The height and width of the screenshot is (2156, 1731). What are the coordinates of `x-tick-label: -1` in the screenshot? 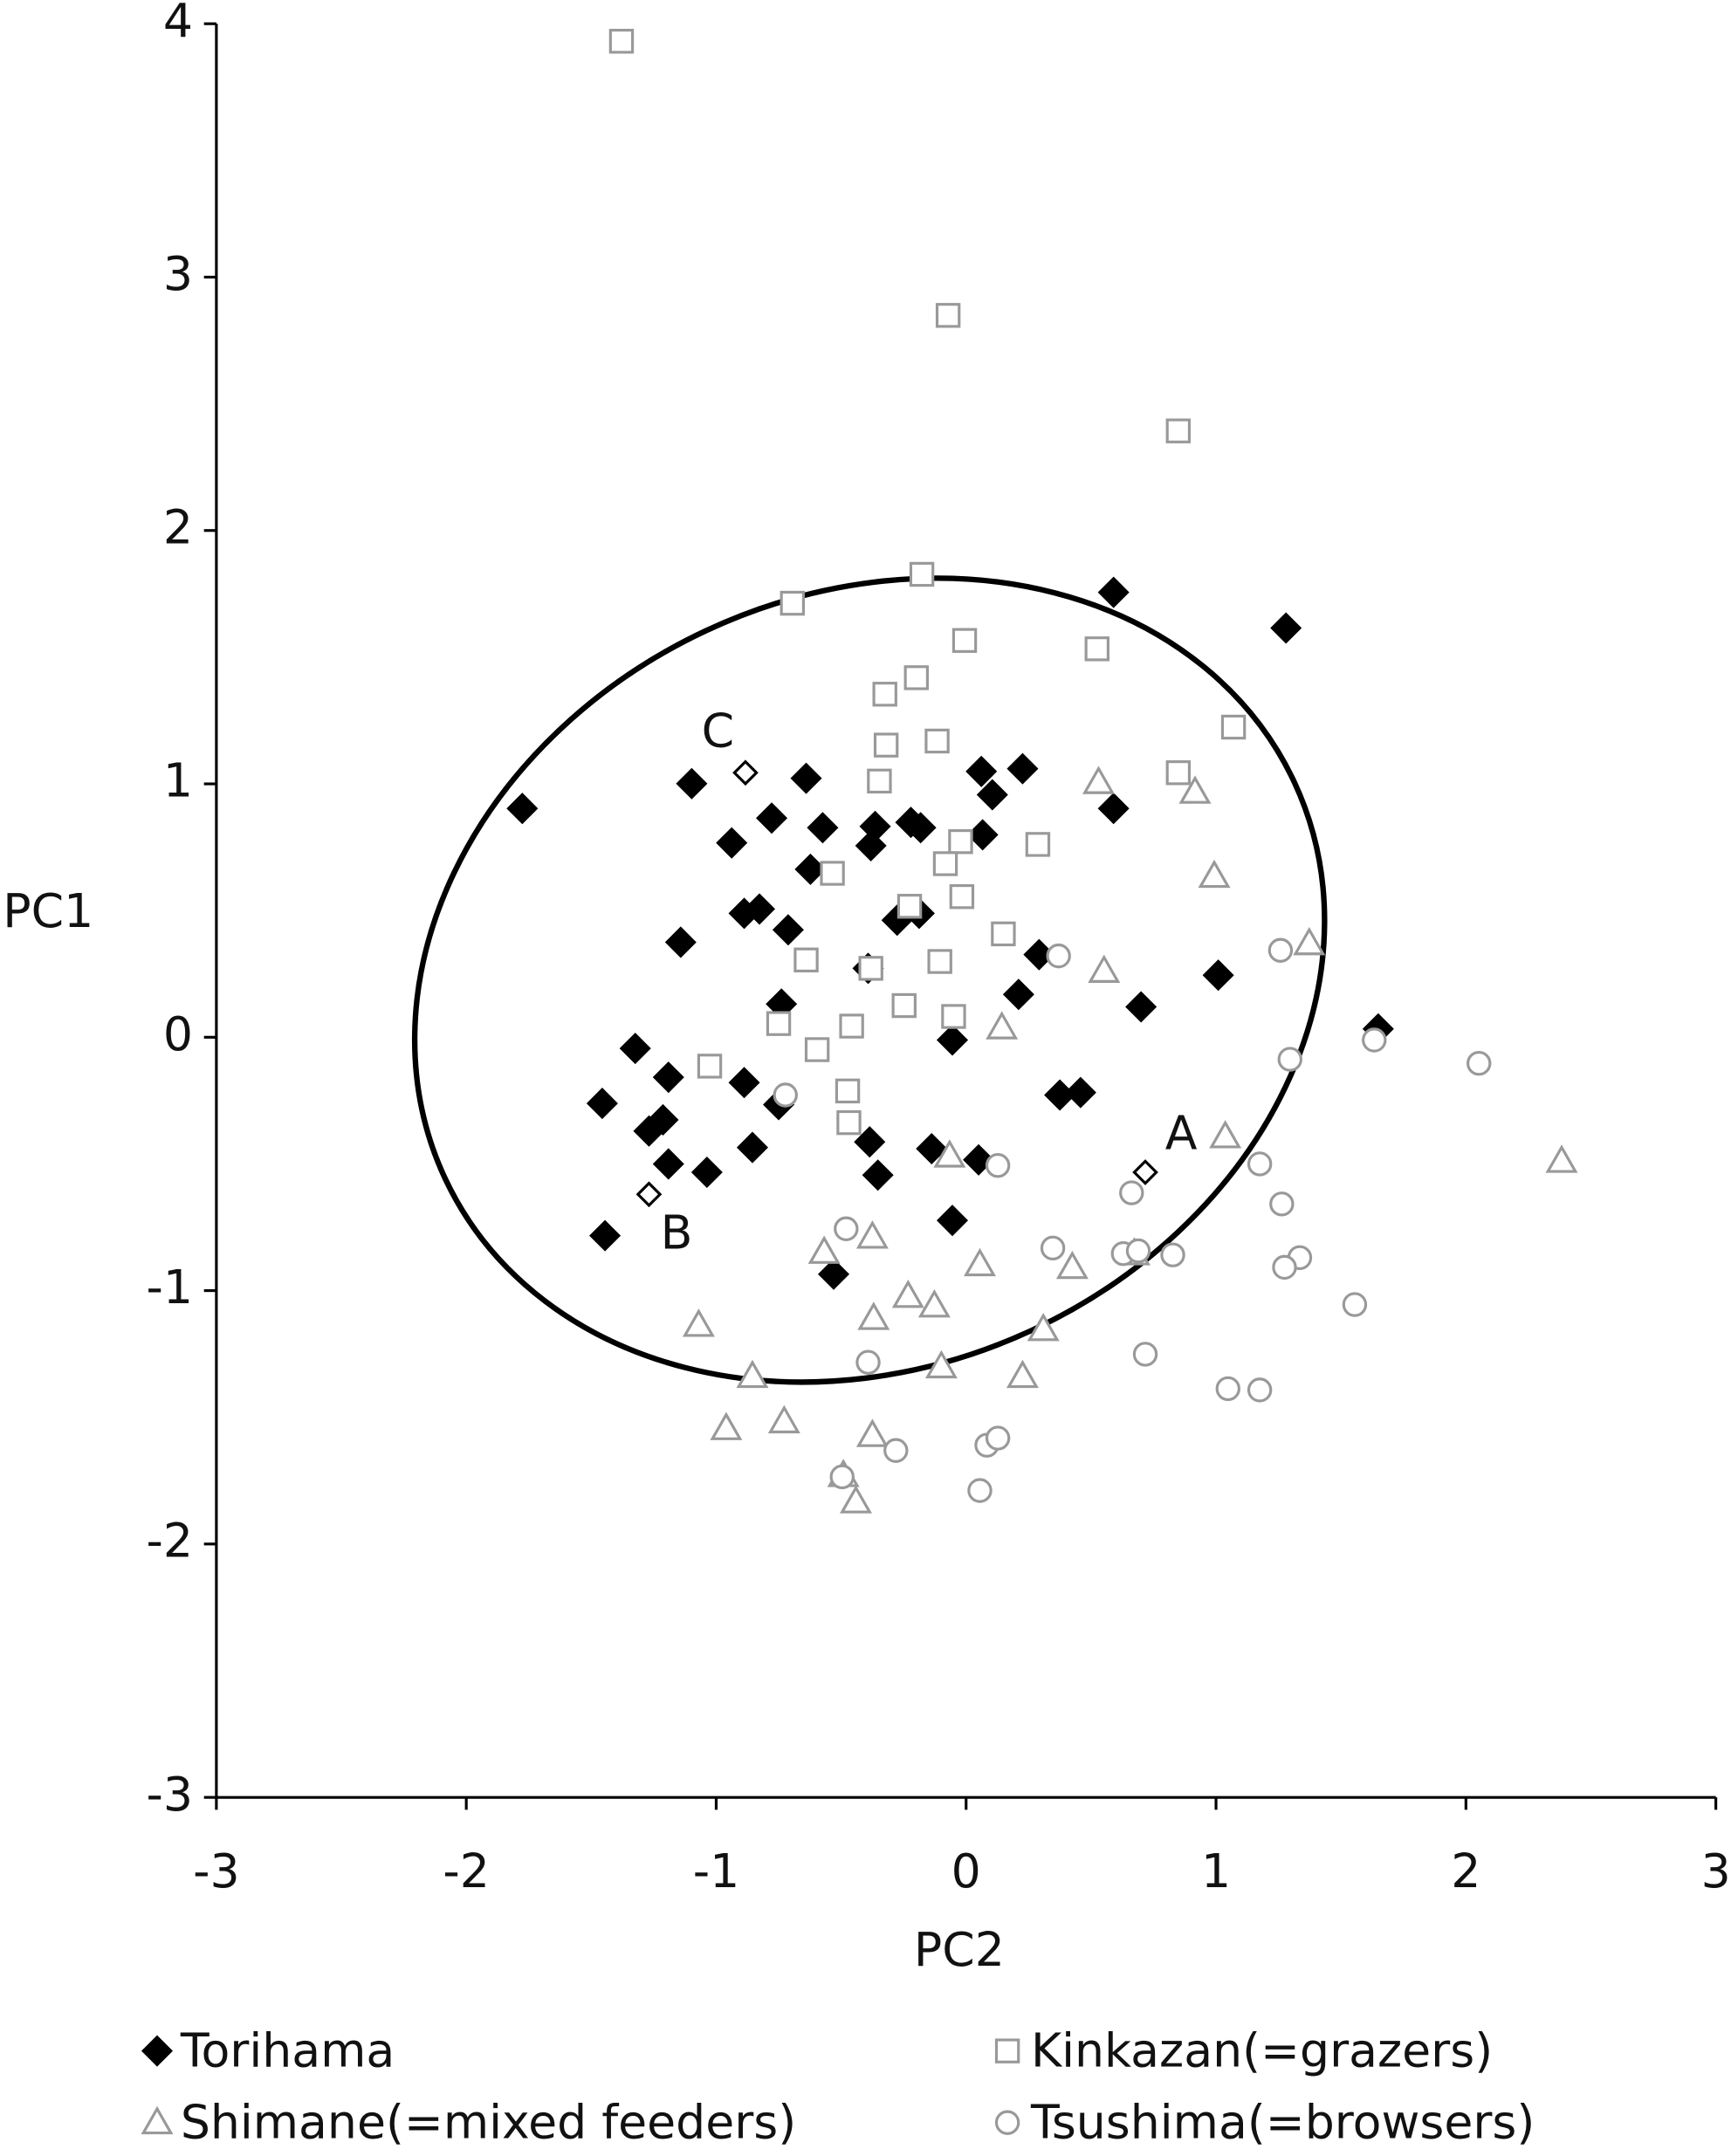 It's located at (716, 1871).